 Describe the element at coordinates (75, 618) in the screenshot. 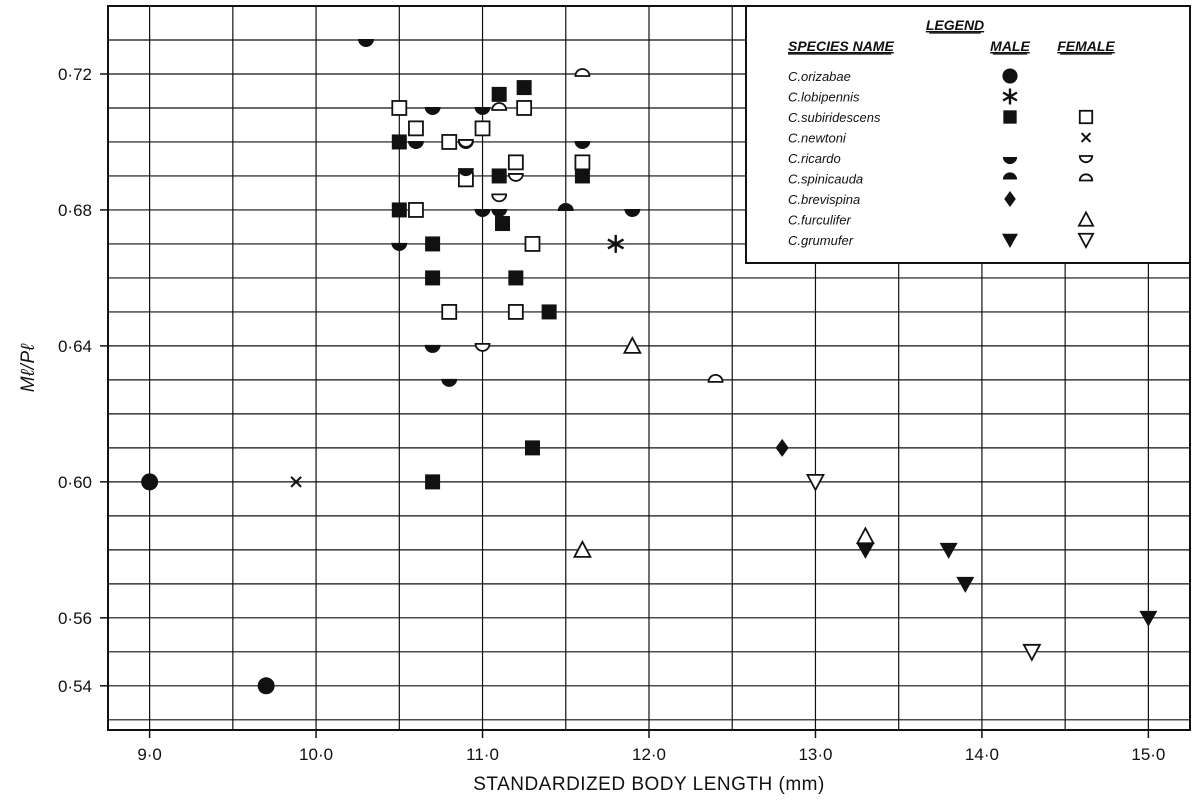

I see `y-tick-label: 0·56` at that location.